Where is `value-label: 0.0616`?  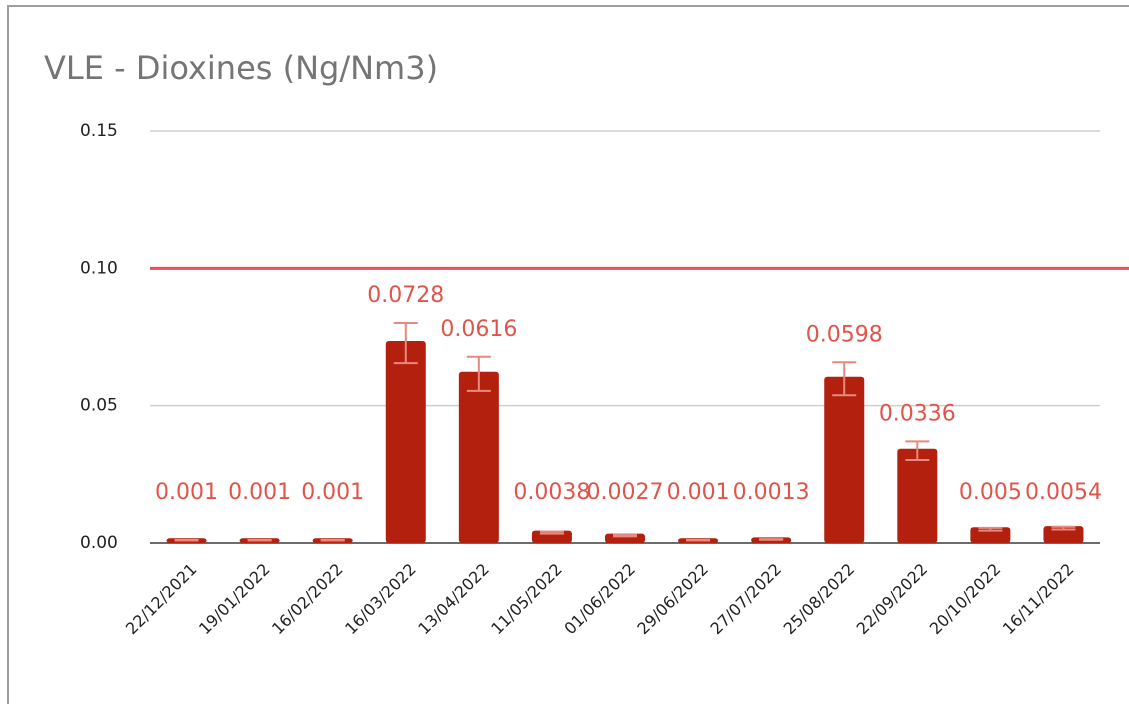 value-label: 0.0616 is located at coordinates (478, 329).